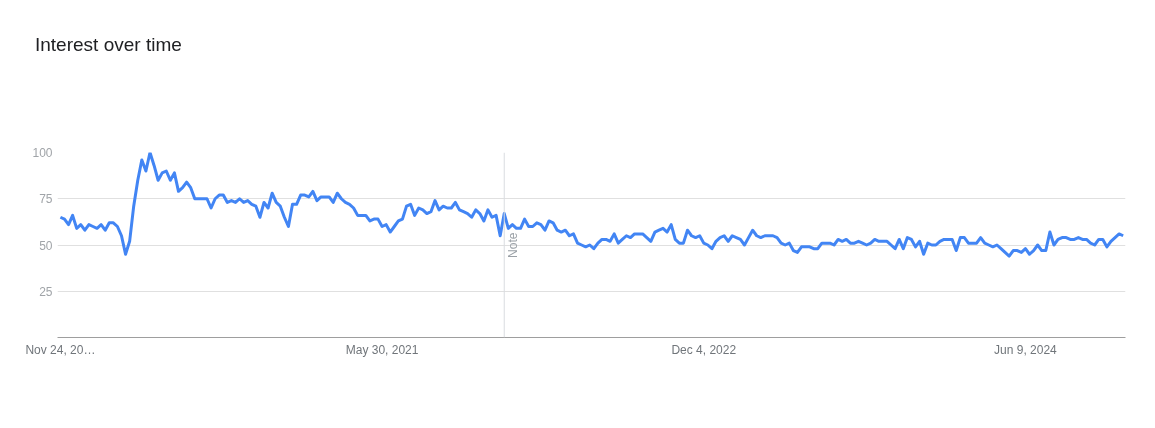  I want to click on chart-title: Interest over time, so click(108, 45).